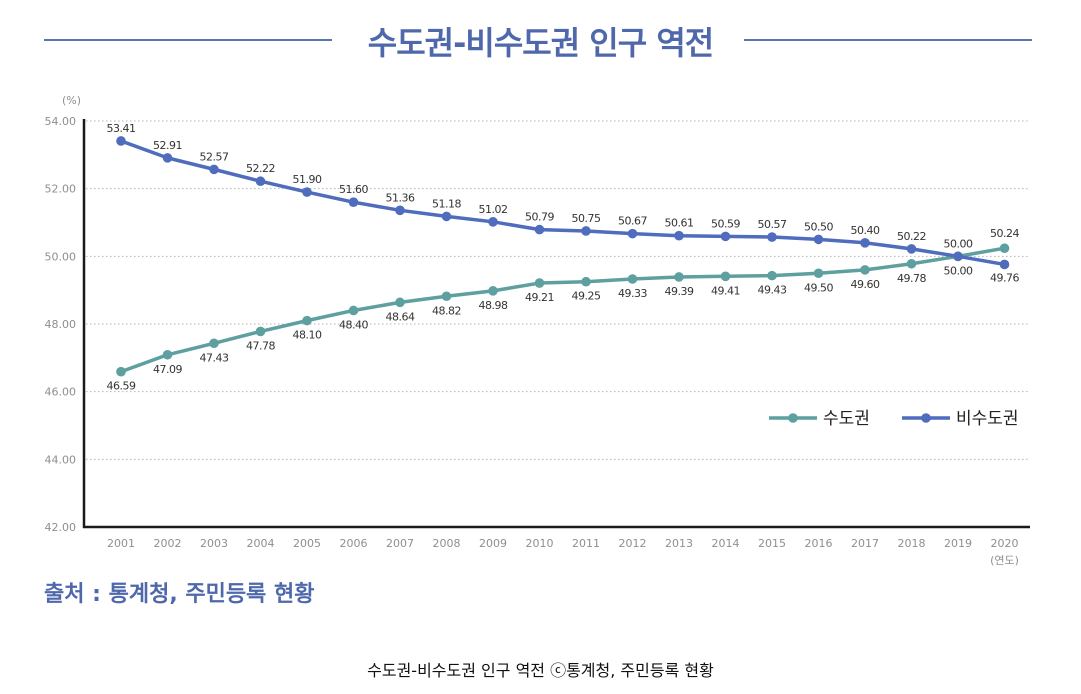 The height and width of the screenshot is (694, 1081). I want to click on data-point-capital-2001, so click(121, 371).